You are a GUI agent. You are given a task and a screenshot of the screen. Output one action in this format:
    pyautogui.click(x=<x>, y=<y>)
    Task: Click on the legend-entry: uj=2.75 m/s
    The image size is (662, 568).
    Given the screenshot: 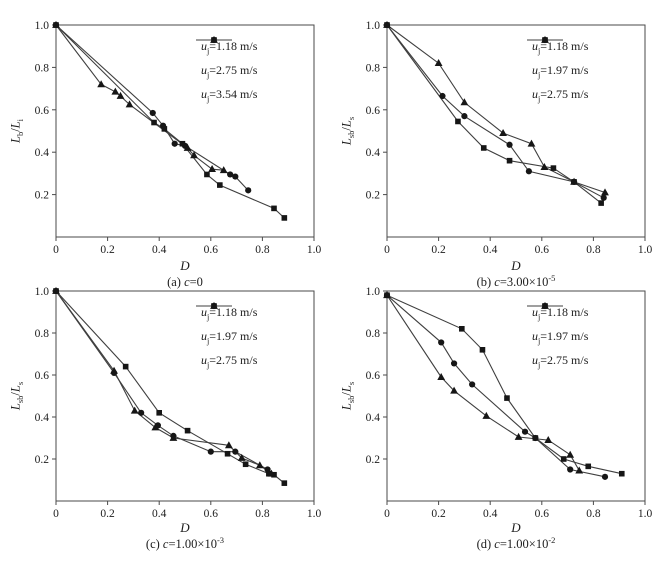 What is the action you would take?
    pyautogui.click(x=558, y=336)
    